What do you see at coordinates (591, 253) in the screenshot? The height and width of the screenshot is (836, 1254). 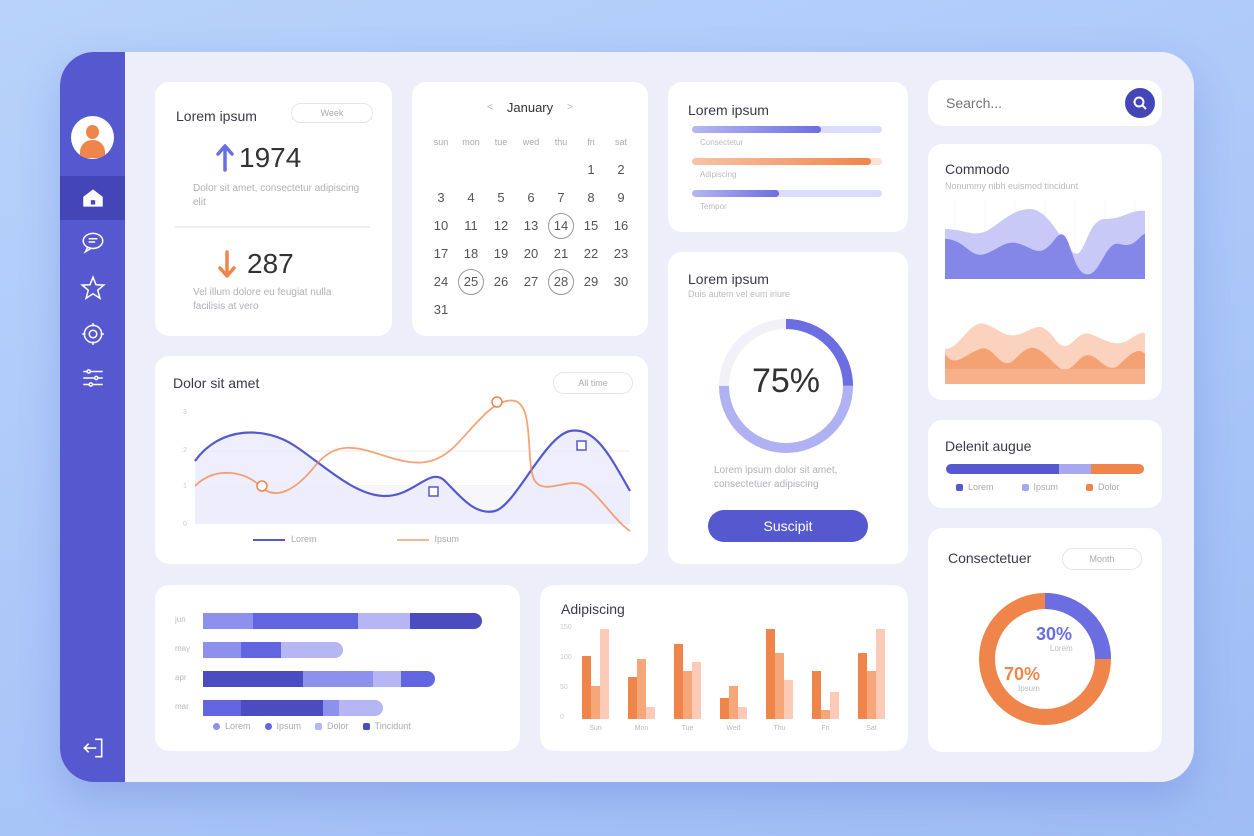 I see `calendar-day: 22` at bounding box center [591, 253].